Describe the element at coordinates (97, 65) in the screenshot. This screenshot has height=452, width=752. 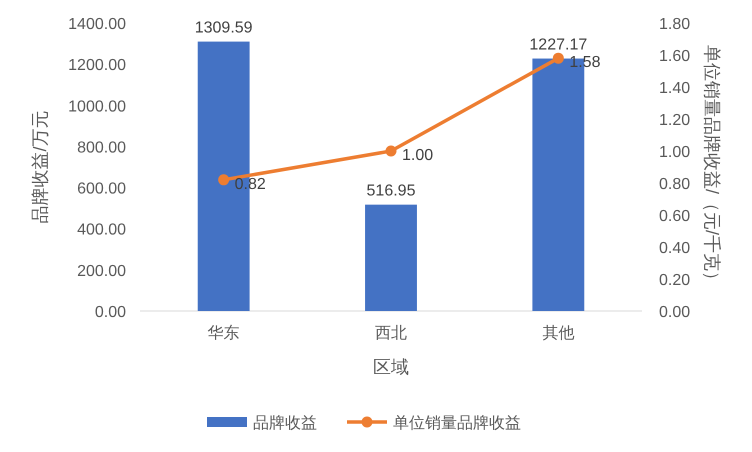
I see `y-tick-label: 1200.00` at that location.